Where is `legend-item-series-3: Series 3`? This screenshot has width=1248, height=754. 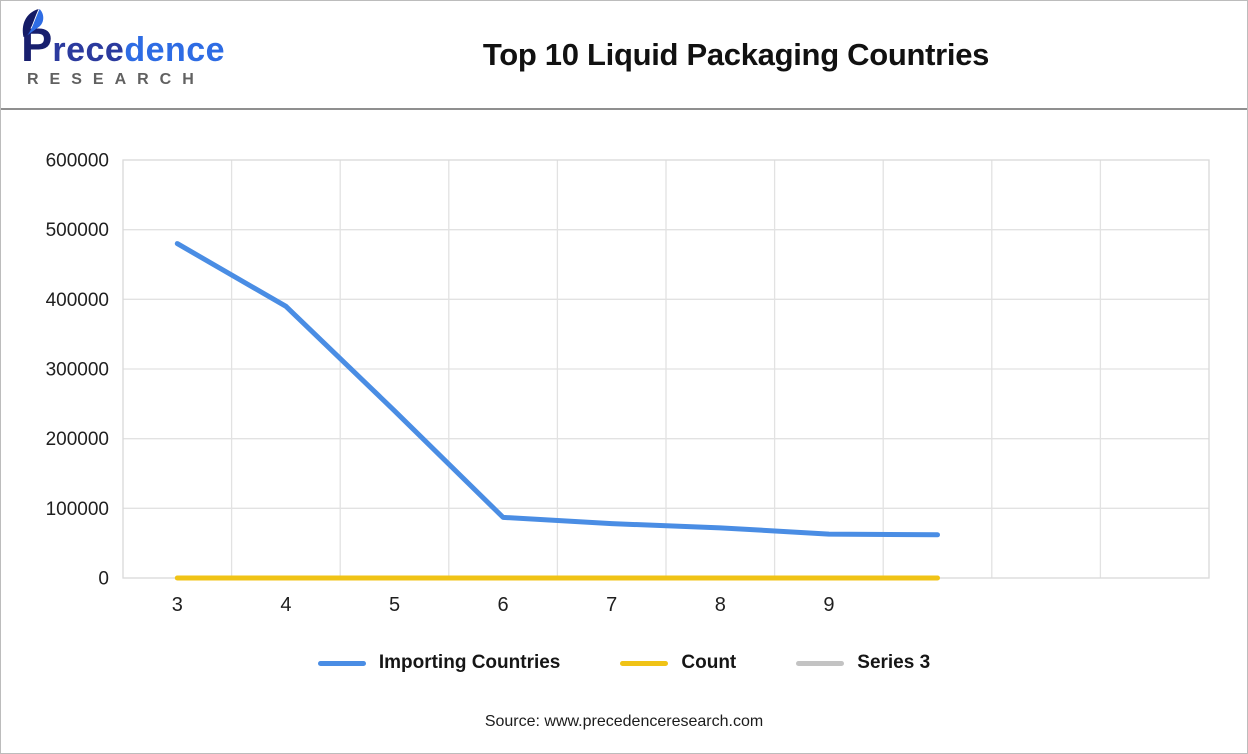
legend-item-series-3: Series 3 is located at coordinates (863, 663).